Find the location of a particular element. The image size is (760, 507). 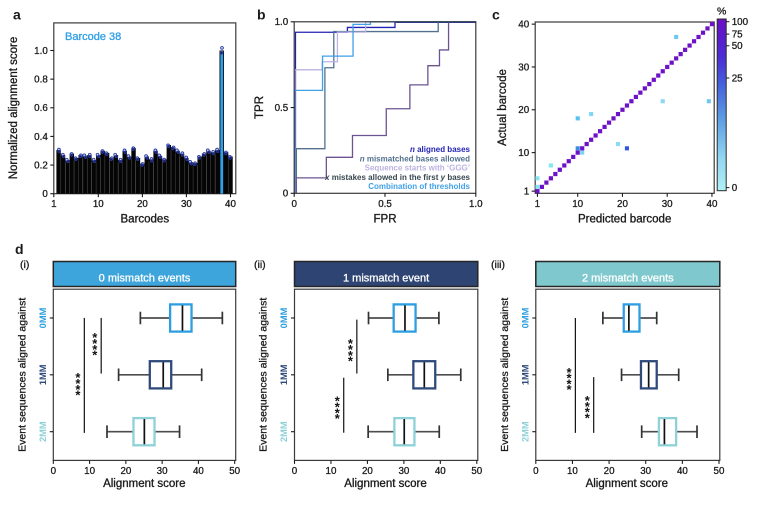

svg-text: 100 is located at coordinates (740, 22).